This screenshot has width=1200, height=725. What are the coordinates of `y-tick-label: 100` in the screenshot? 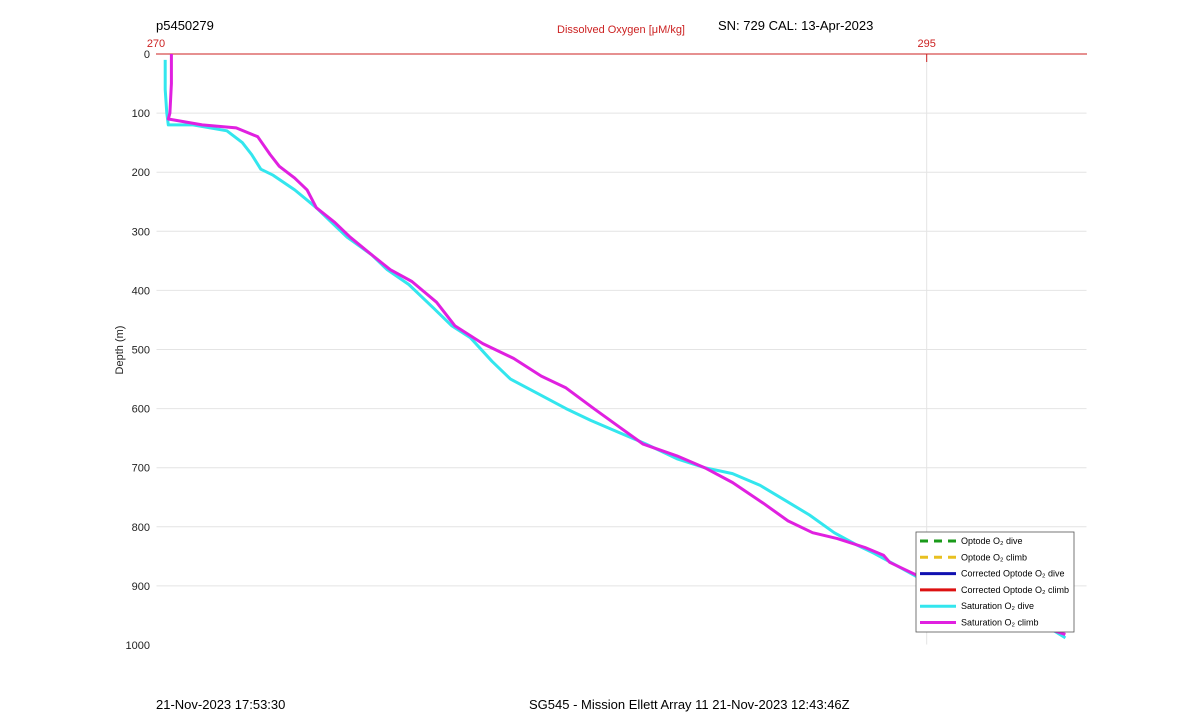 It's located at (141, 114).